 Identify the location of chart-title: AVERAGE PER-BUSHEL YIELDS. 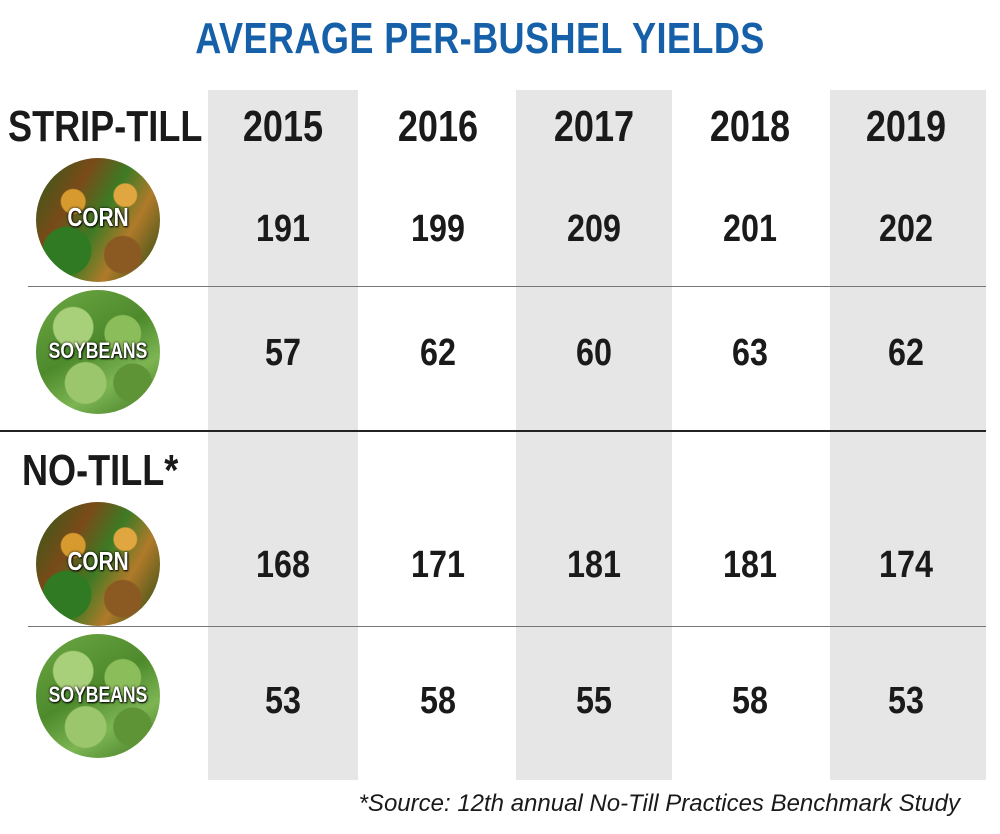
(480, 38).